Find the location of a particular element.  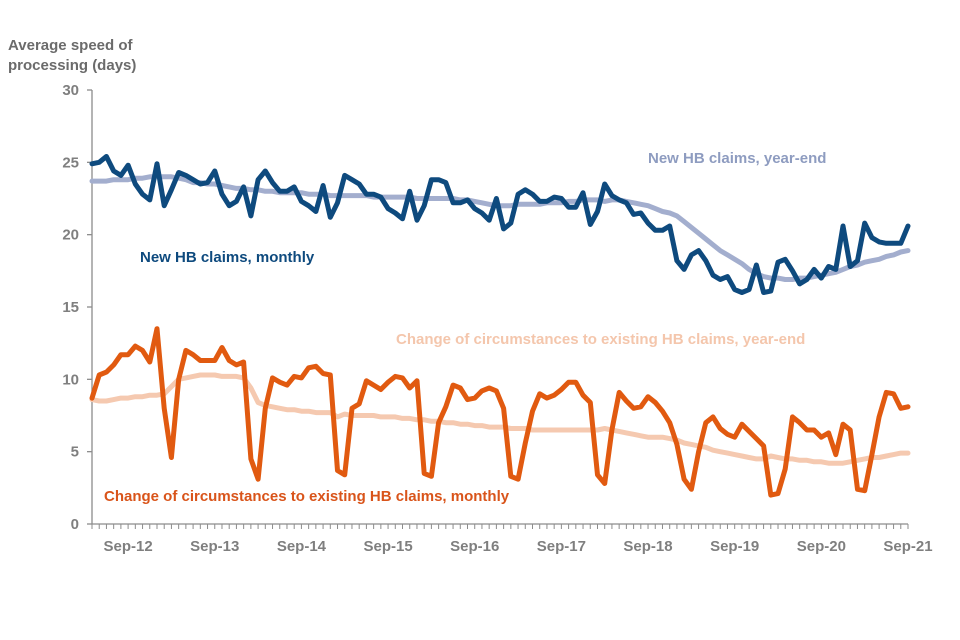

x-tick-label: Sep-19 is located at coordinates (734, 546).